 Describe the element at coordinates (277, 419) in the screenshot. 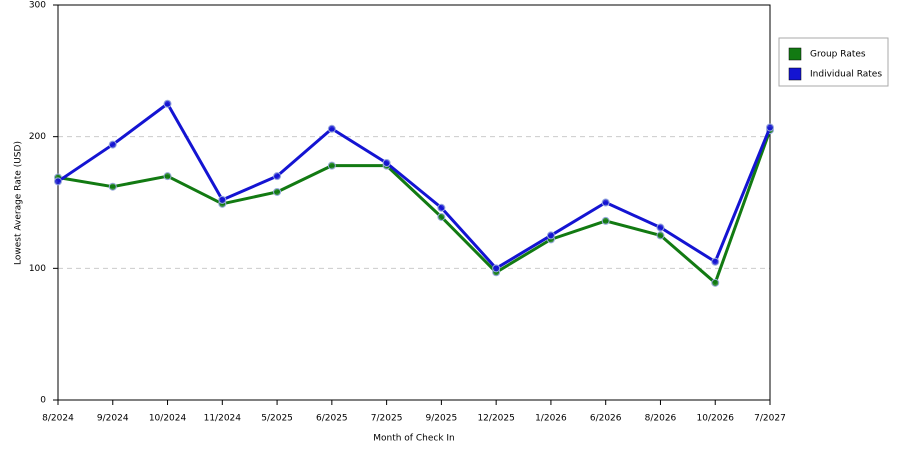

I see `x-tick-label: 5/2025` at that location.